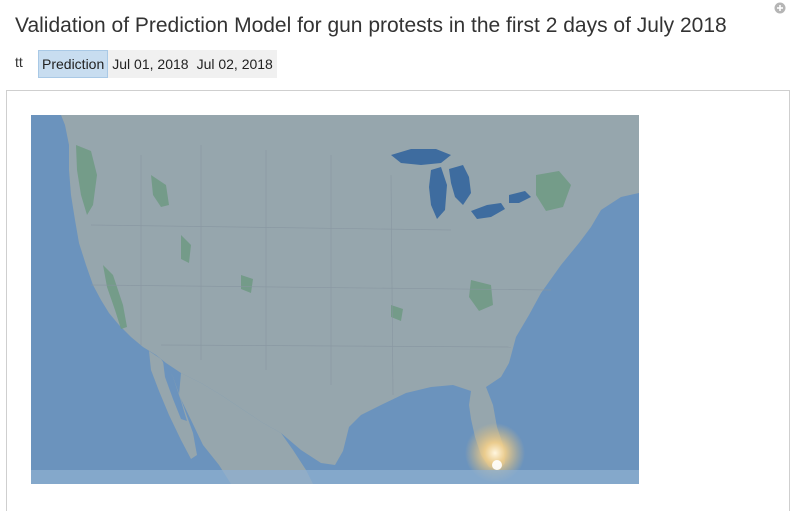  I want to click on filter-label: tt, so click(19, 62).